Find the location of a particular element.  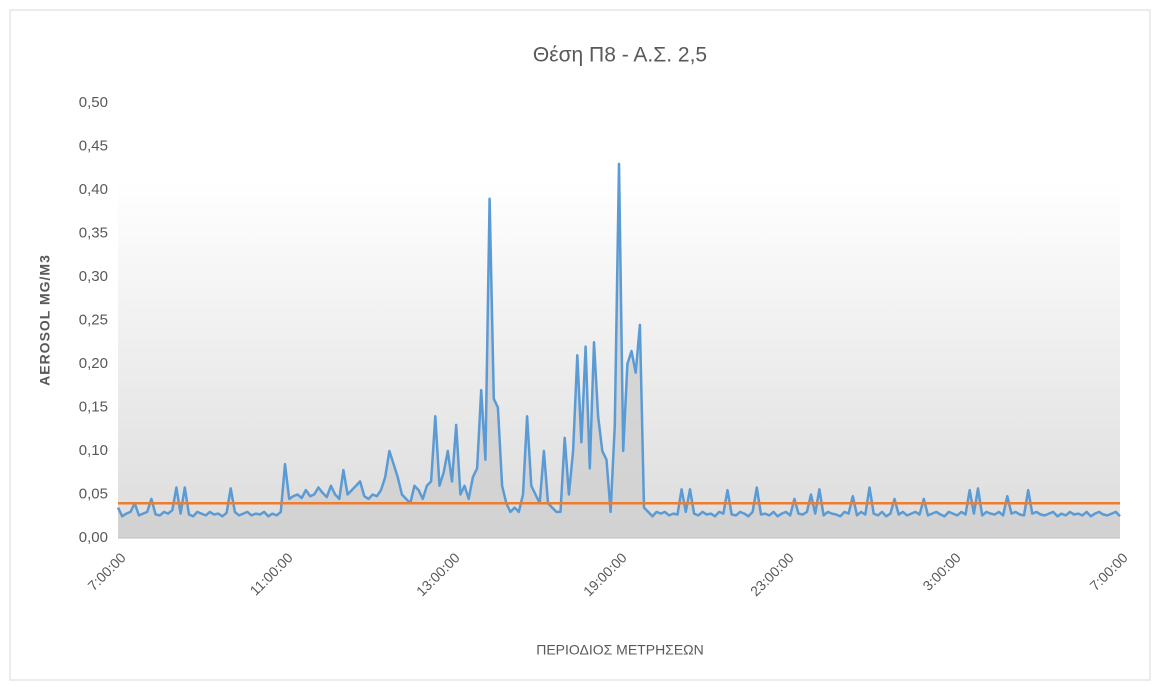

y-tick-label: 0,30 is located at coordinates (93, 276).